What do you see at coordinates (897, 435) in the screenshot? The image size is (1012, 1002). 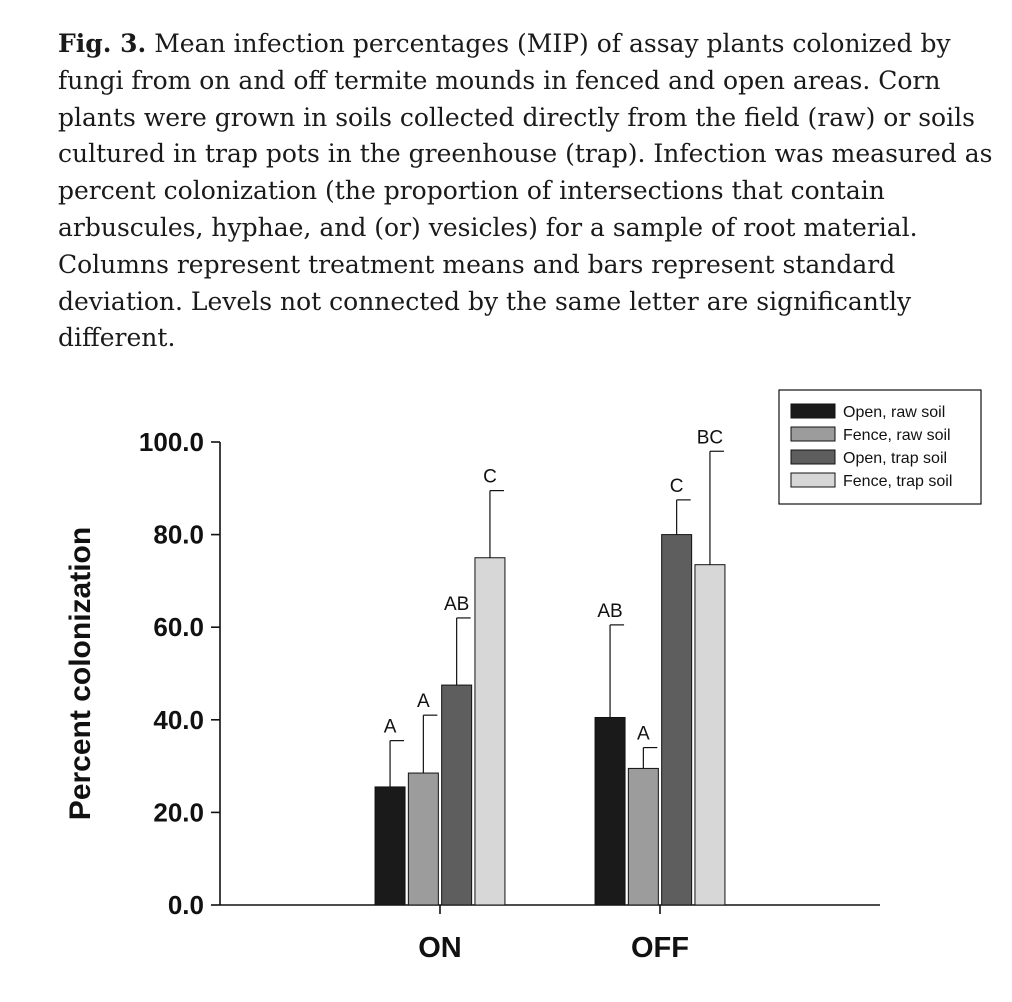 I see `legend-entry: Fence, raw soil` at bounding box center [897, 435].